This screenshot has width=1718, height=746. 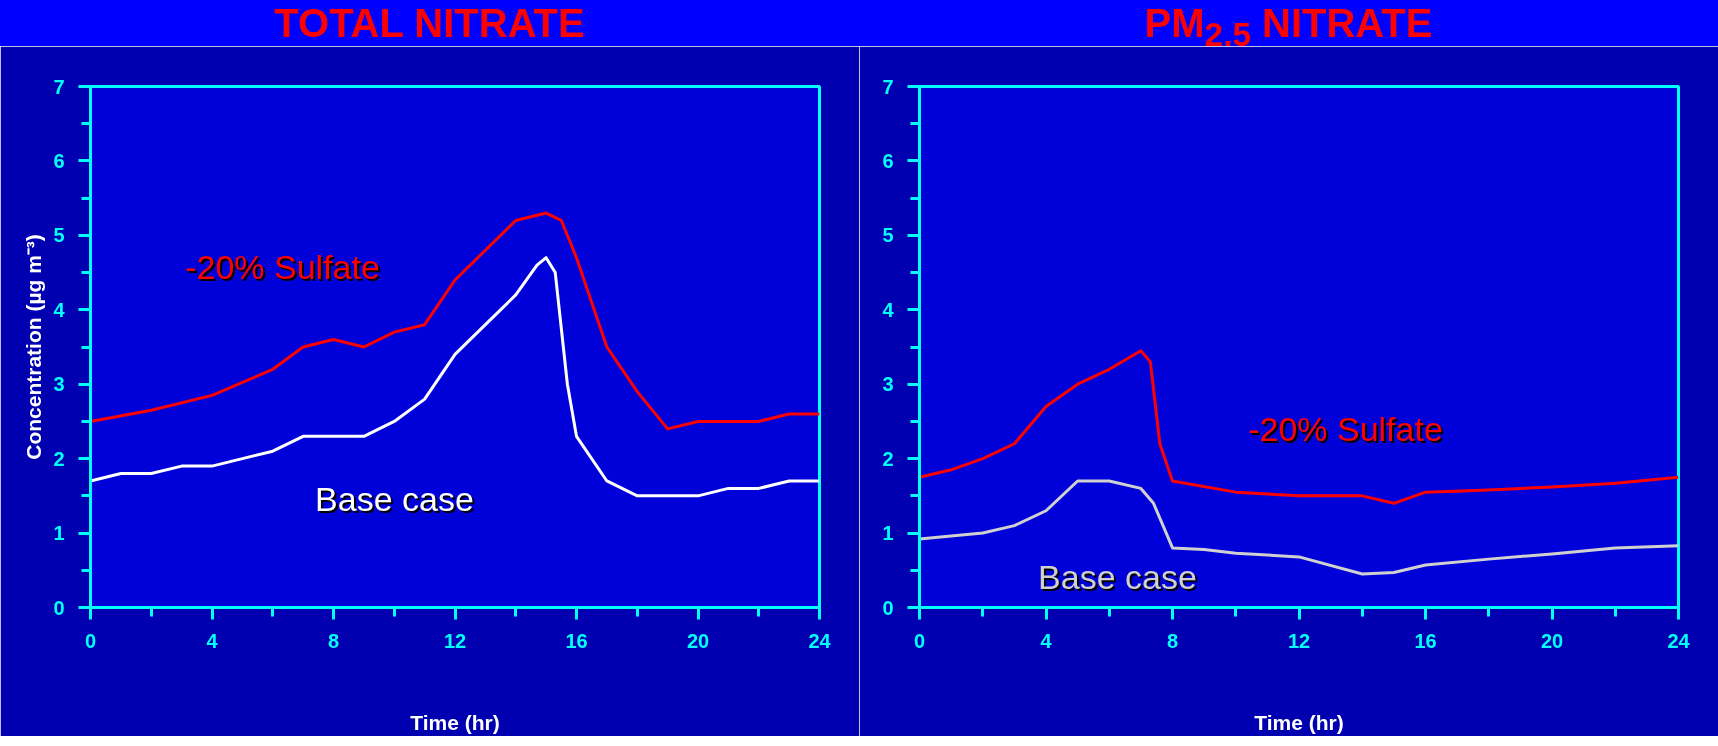 I want to click on chart-title: PM$_{2.5}$ NITRATE, so click(x=1288, y=27).